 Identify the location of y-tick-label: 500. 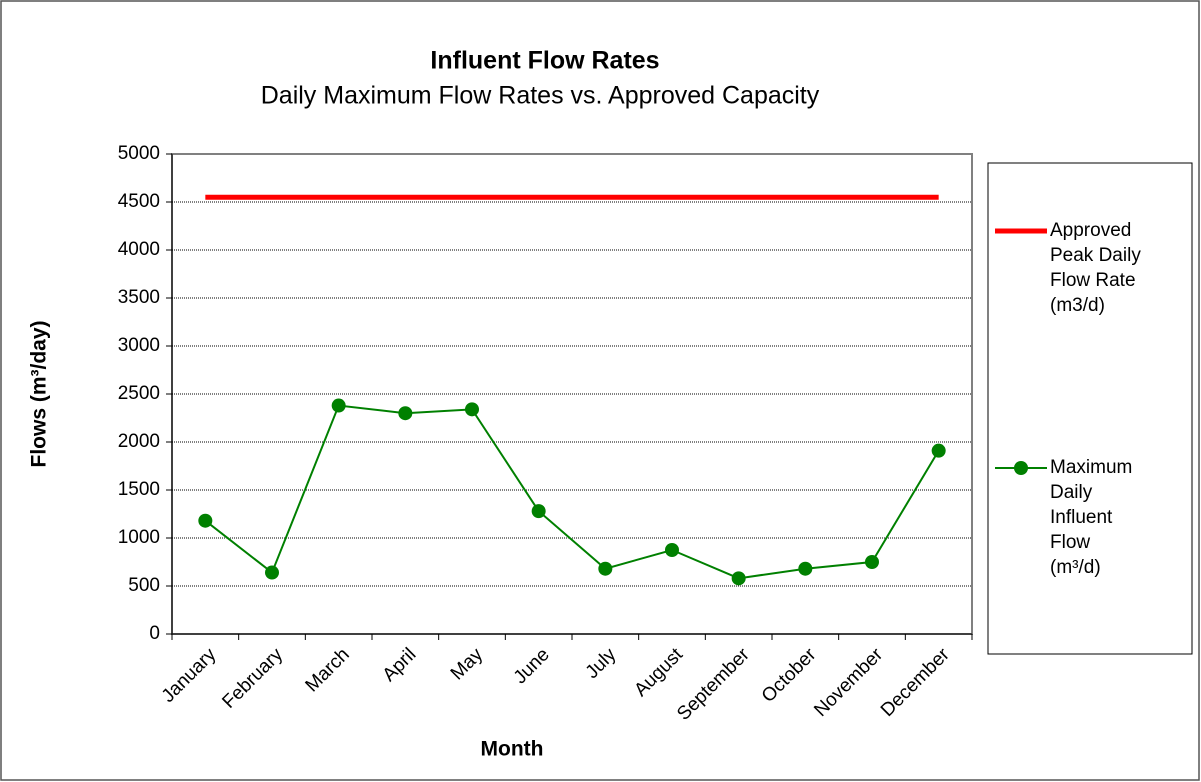
(144, 585).